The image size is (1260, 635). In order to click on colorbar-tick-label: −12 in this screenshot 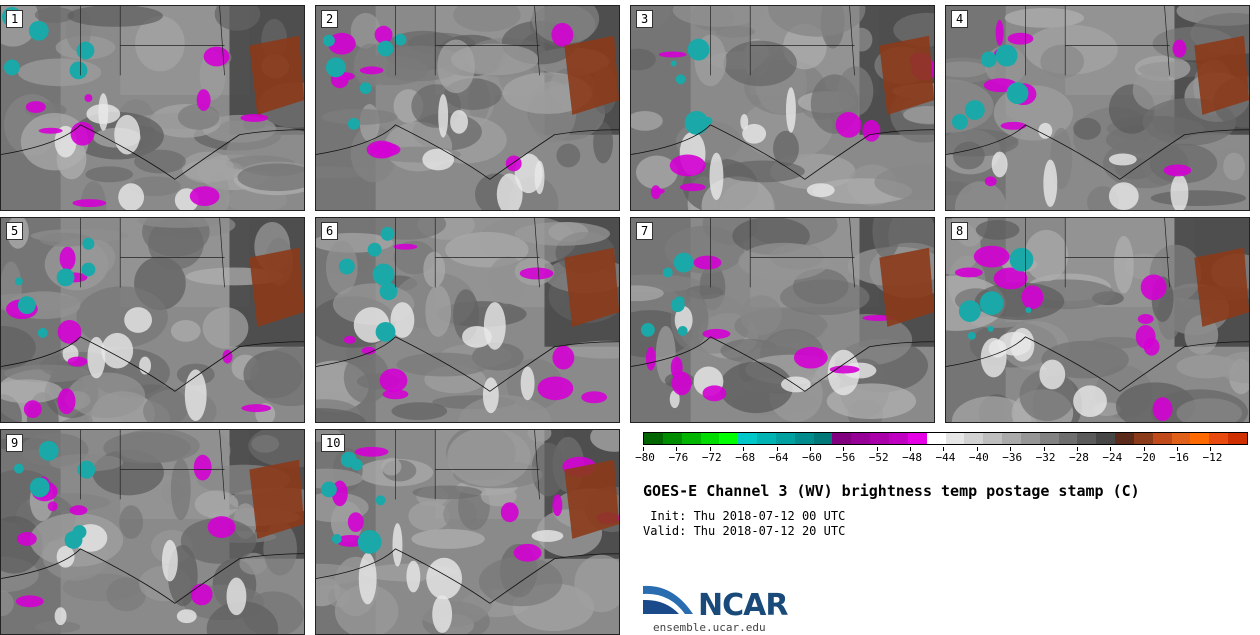, I will do `click(1212, 457)`.